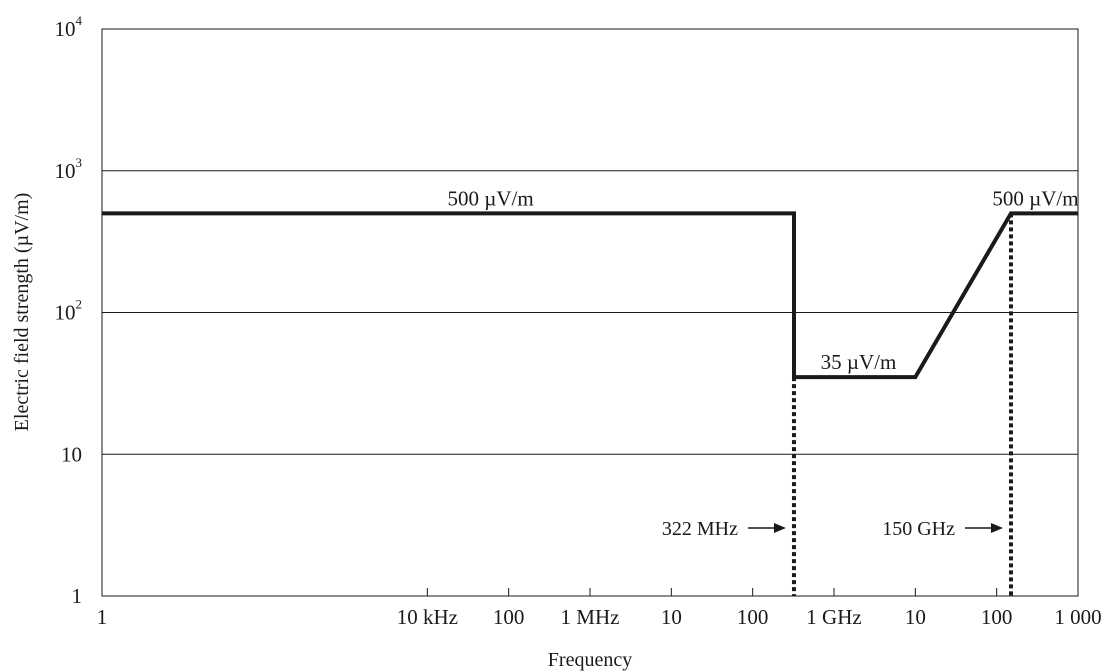  Describe the element at coordinates (79, 20) in the screenshot. I see `y-tick-exponent: 4` at that location.